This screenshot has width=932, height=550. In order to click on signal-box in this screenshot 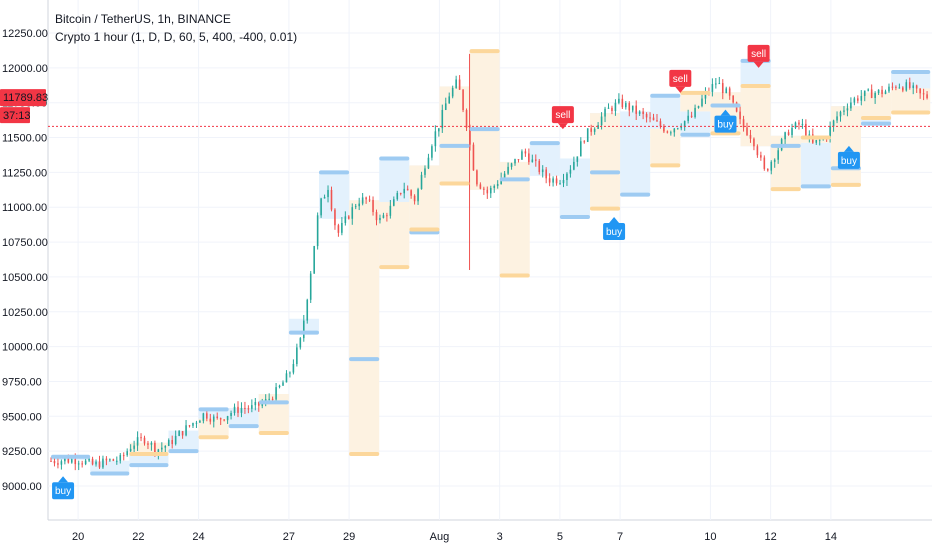, I will do `click(614, 231)`.